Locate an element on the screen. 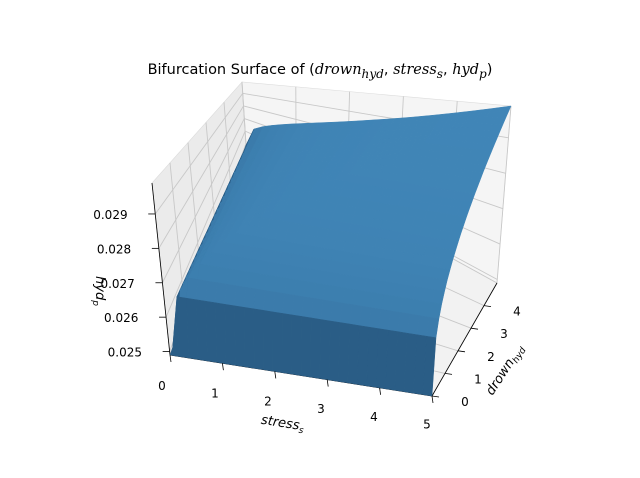 The image size is (640, 478). x-tick-label-5: 5 is located at coordinates (427, 425).